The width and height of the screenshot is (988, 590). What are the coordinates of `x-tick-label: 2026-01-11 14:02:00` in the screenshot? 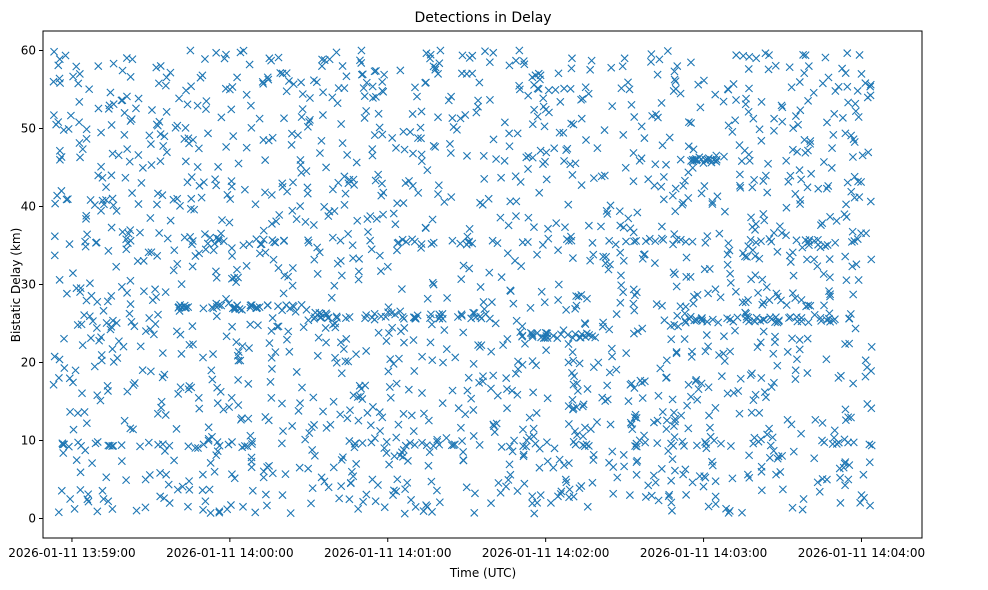 It's located at (545, 553).